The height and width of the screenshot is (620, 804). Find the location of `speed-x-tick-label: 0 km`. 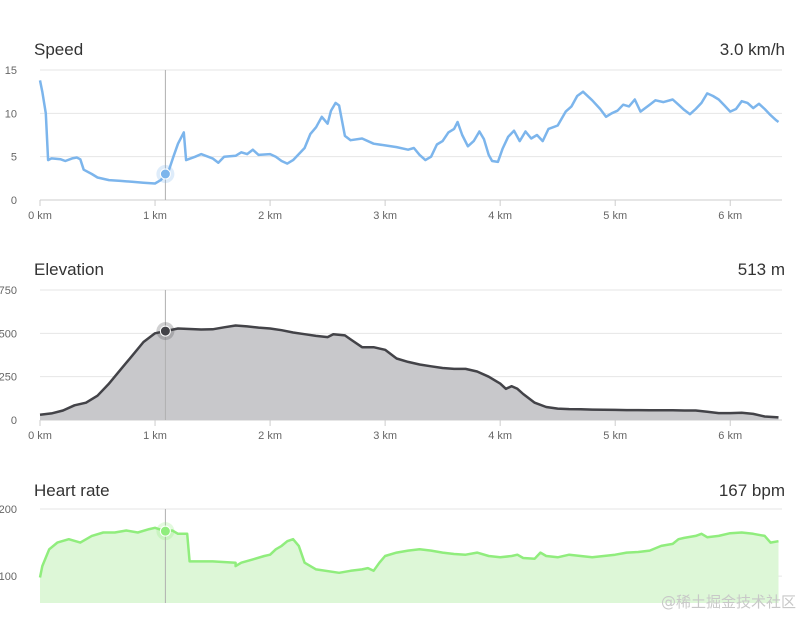

speed-x-tick-label: 0 km is located at coordinates (40, 216).